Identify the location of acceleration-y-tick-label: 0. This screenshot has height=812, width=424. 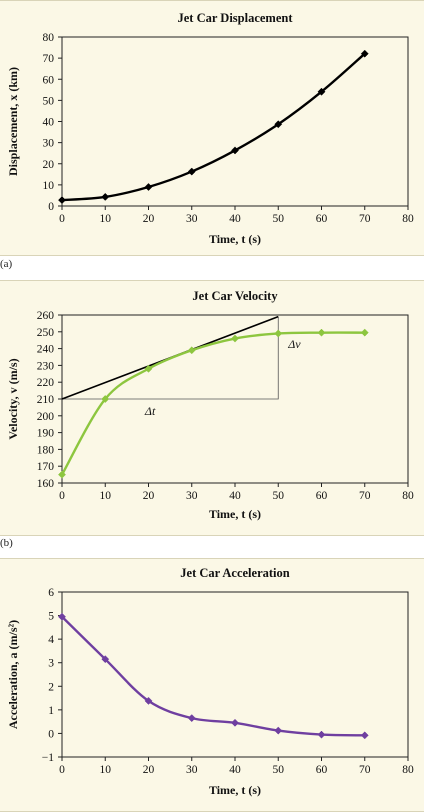
(51, 734).